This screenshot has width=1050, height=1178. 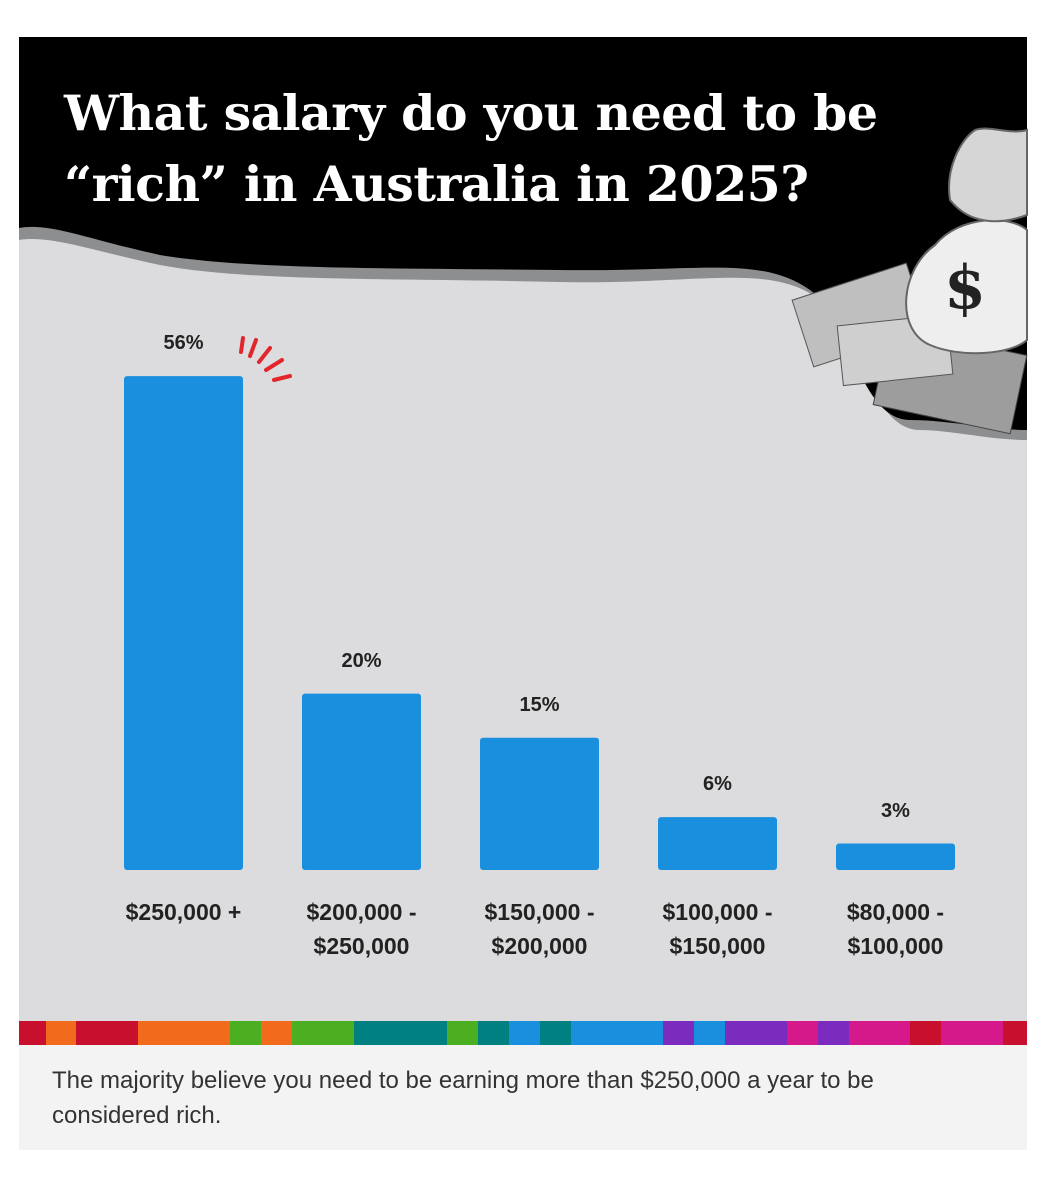 What do you see at coordinates (361, 660) in the screenshot?
I see `value-label: 20%` at bounding box center [361, 660].